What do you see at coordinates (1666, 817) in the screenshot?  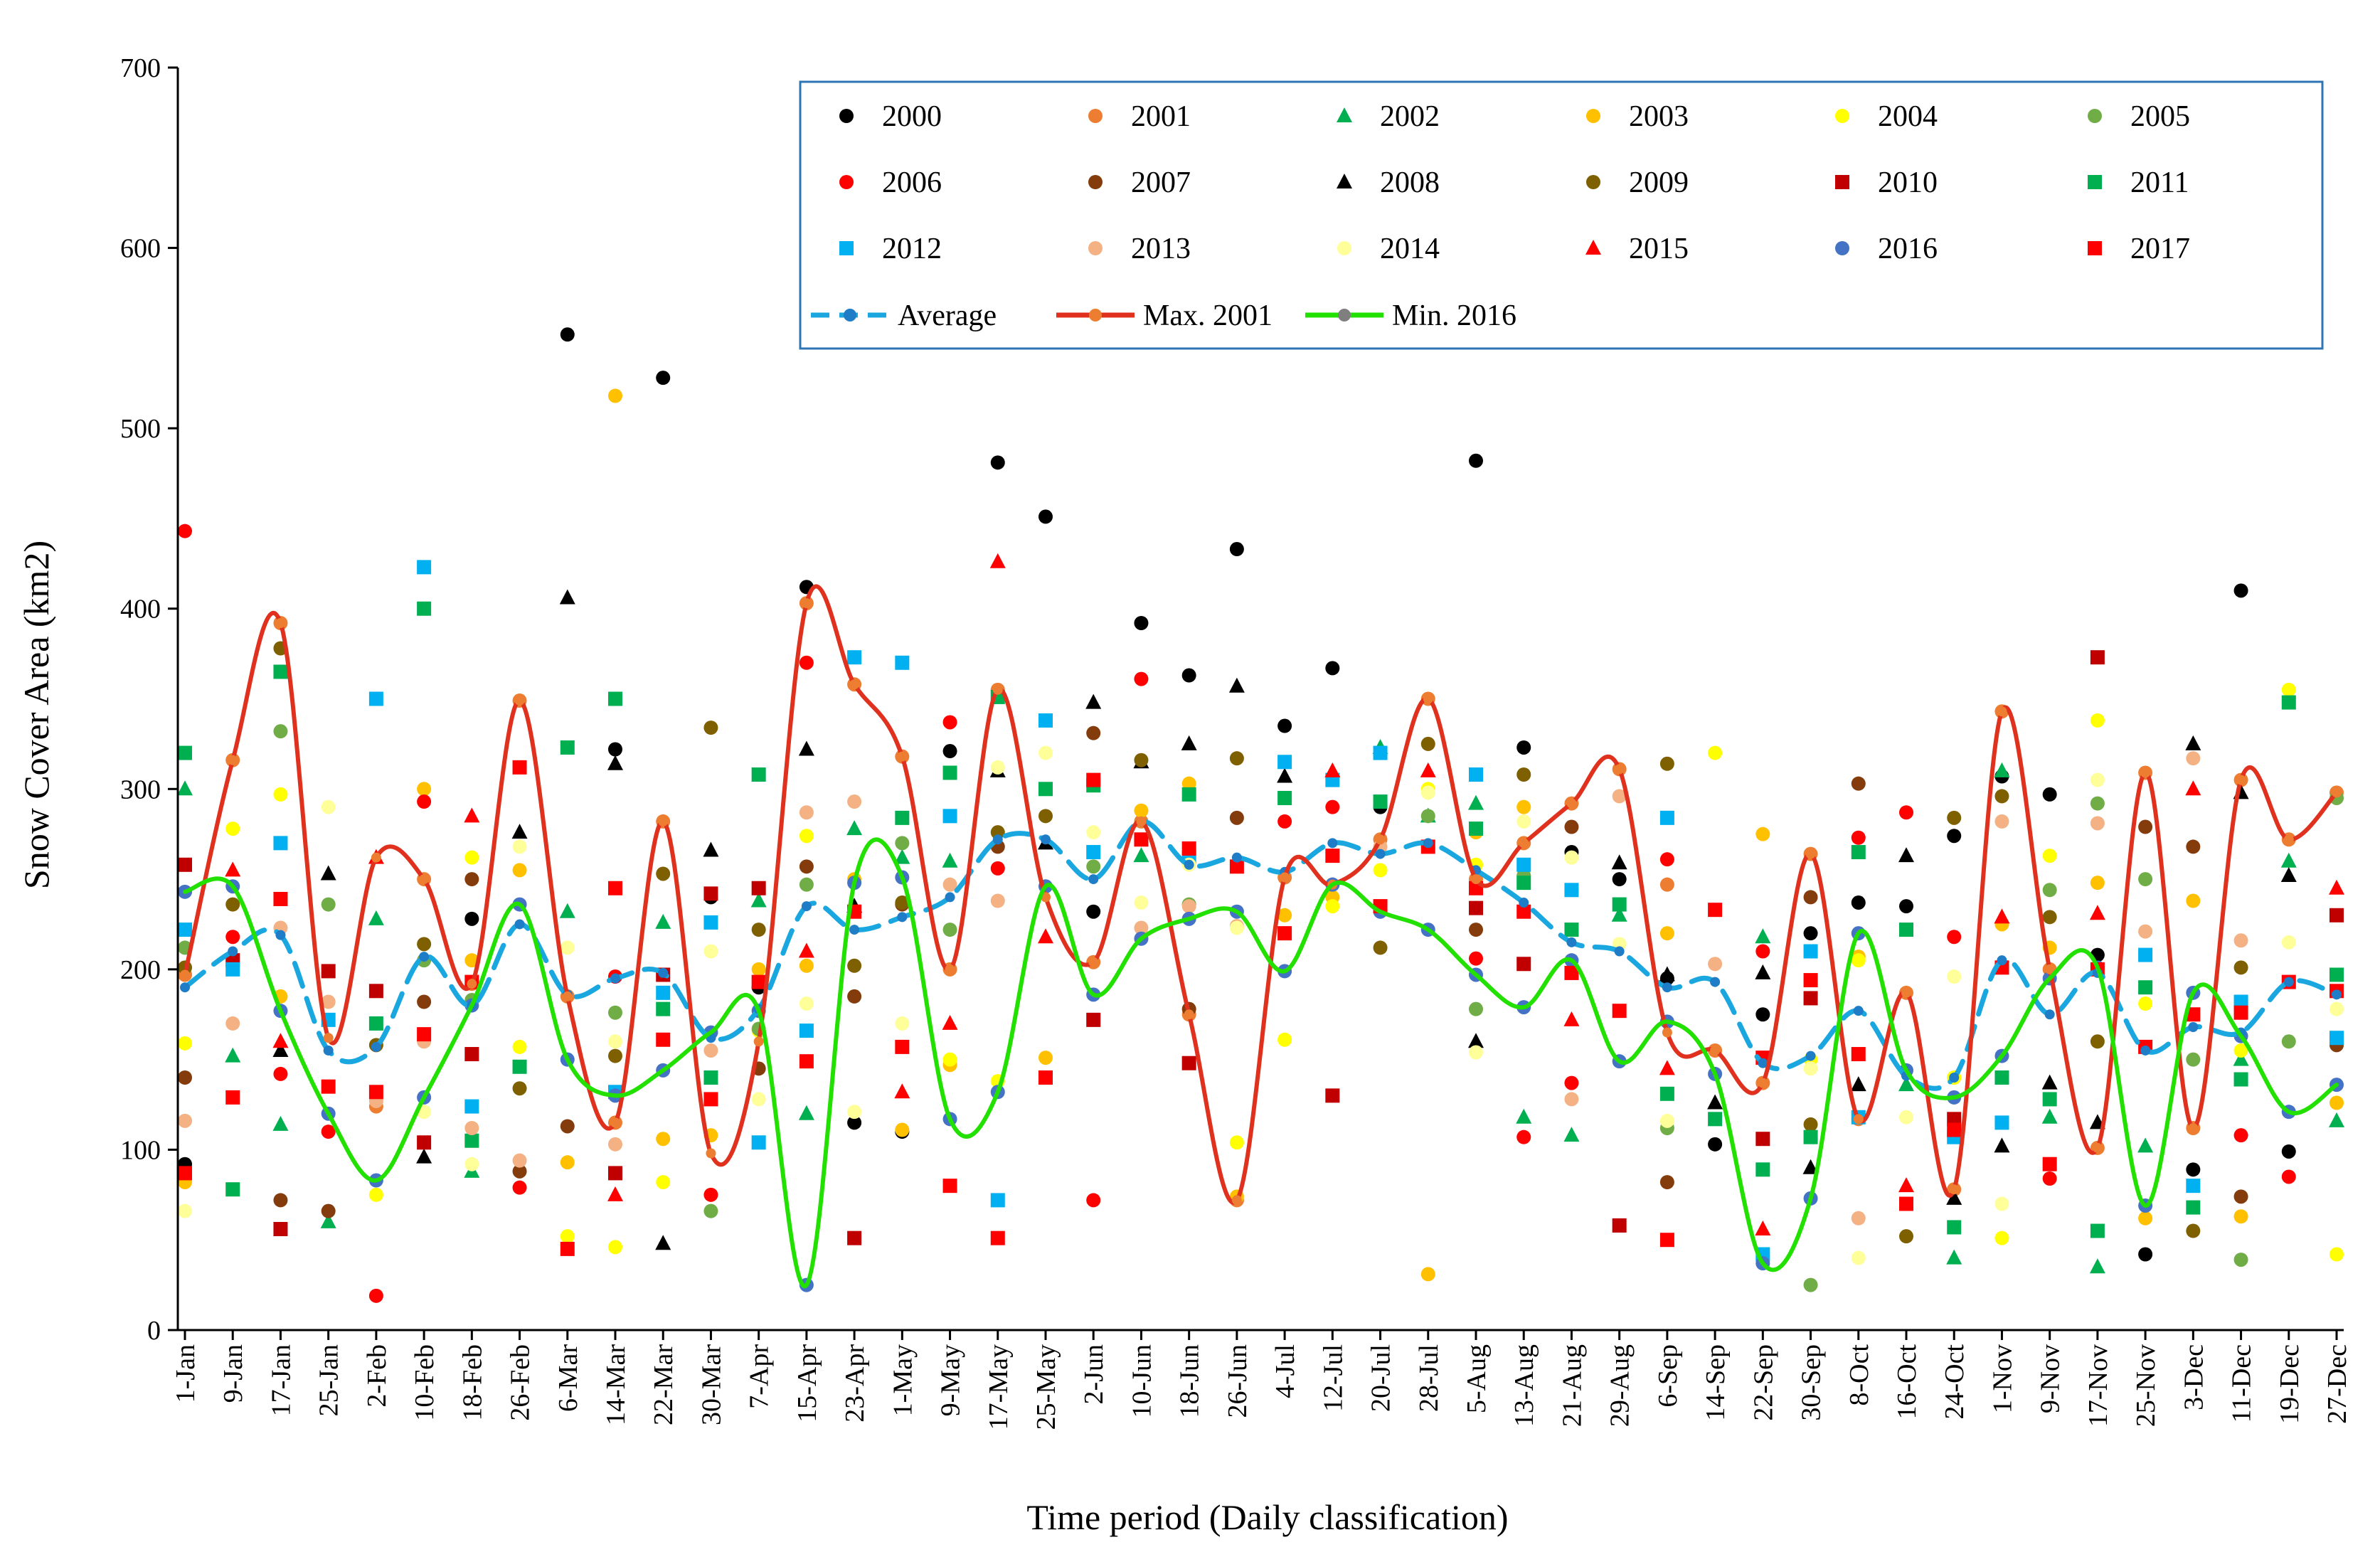 I see `point-2012-6-sep` at bounding box center [1666, 817].